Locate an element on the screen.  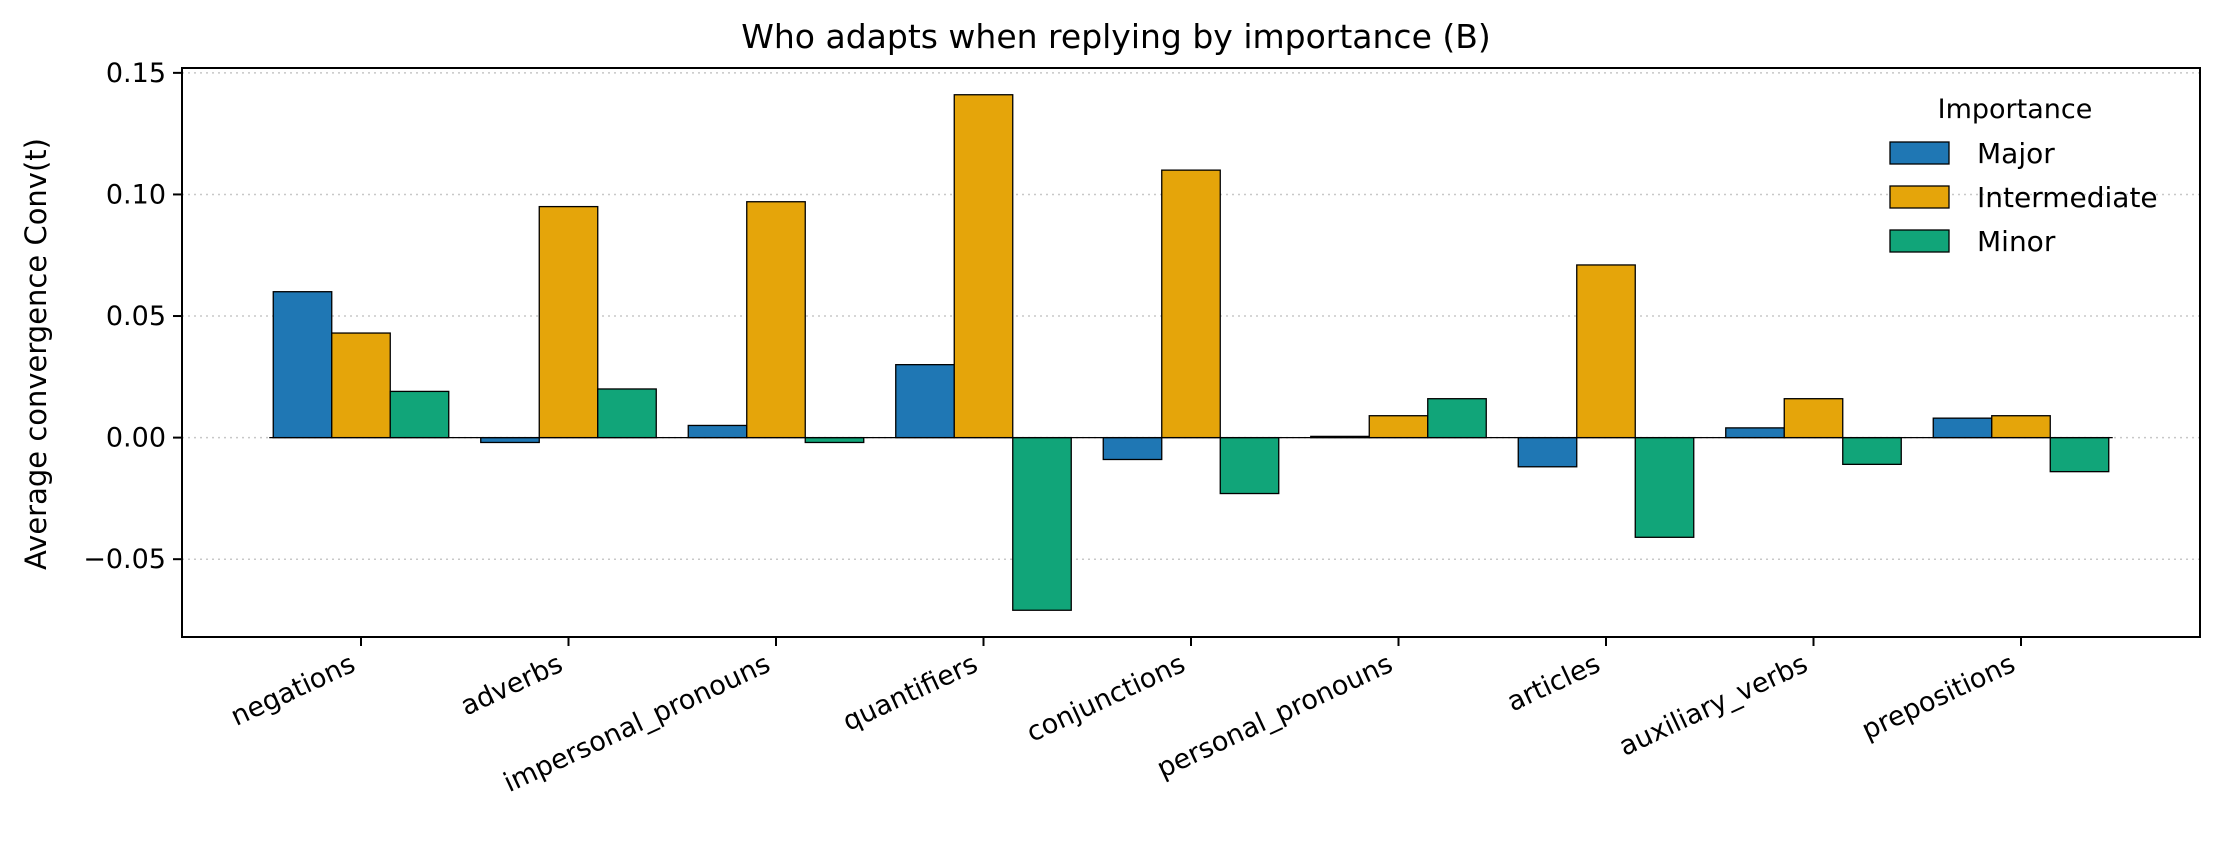
x-tick-label: auxiliary_verbs is located at coordinates (1713, 705).